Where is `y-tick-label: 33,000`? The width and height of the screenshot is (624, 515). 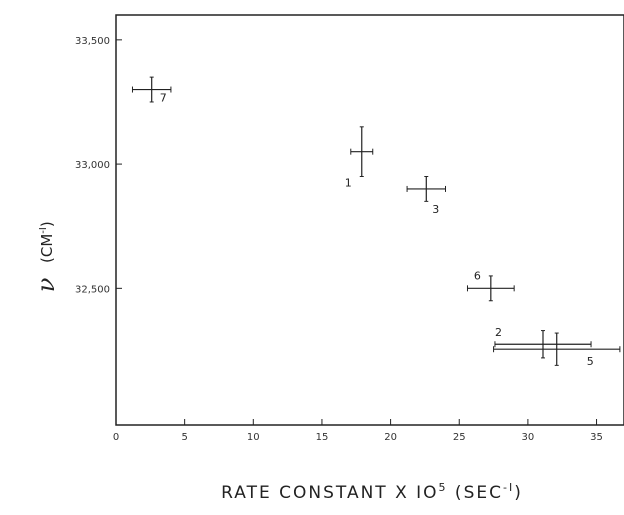
y-tick-label: 33,000 is located at coordinates (92, 165).